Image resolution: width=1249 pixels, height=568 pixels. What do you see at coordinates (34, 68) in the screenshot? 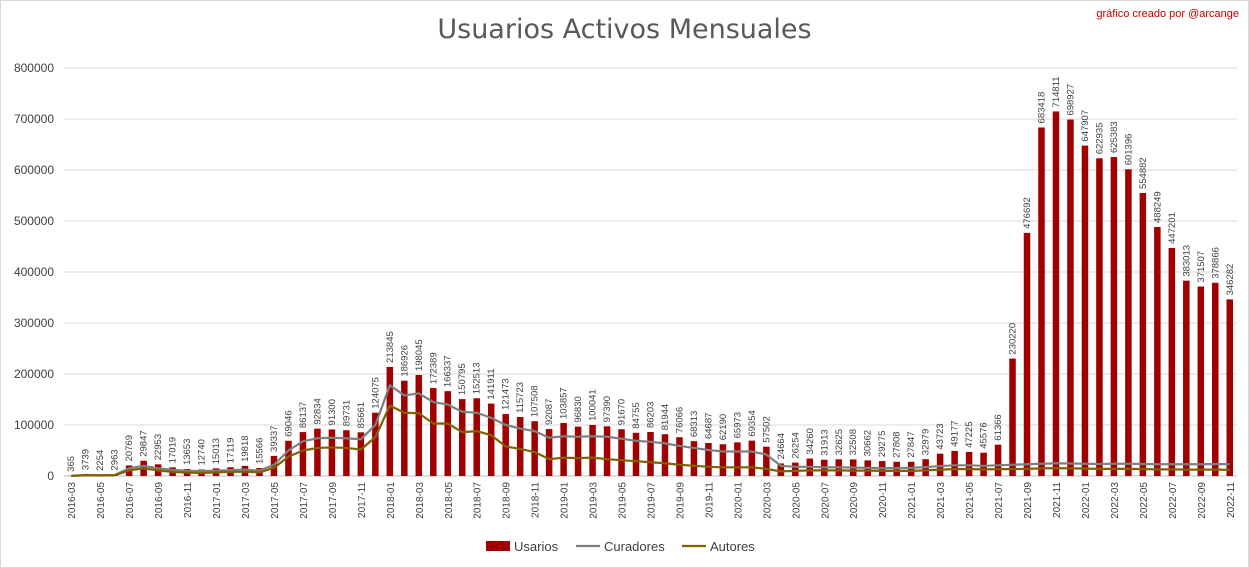
I see `y-tick-label: 800000` at bounding box center [34, 68].